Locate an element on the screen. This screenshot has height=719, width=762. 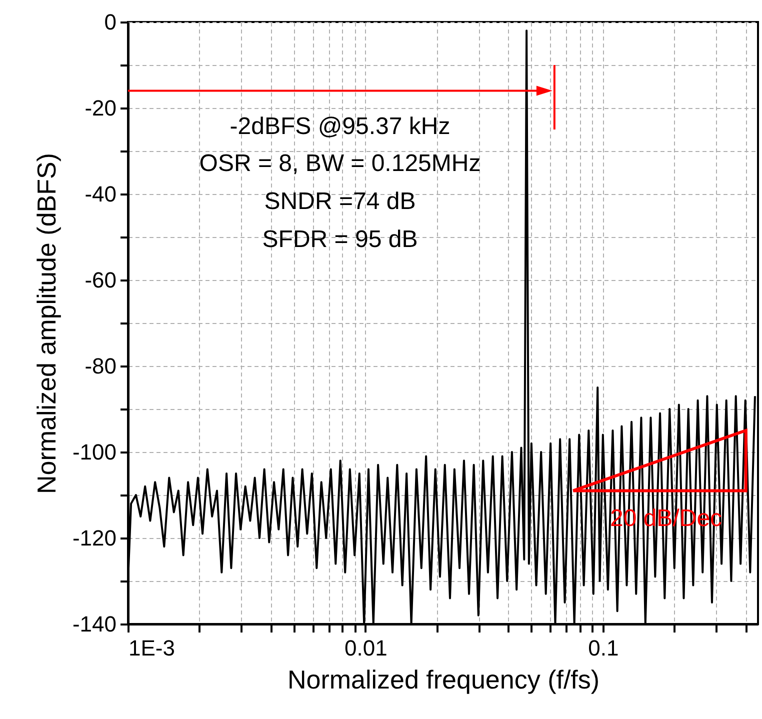
annotation: -2dBFS @95.37 kHz is located at coordinates (340, 126).